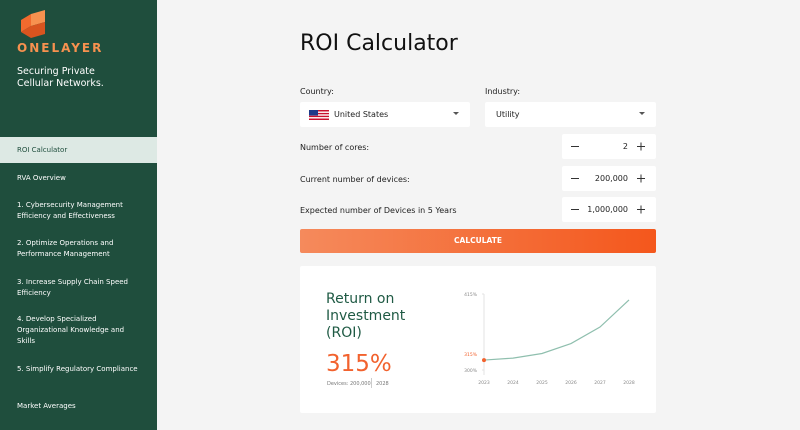  Describe the element at coordinates (471, 371) in the screenshot. I see `y-tick-label: 300%` at that location.